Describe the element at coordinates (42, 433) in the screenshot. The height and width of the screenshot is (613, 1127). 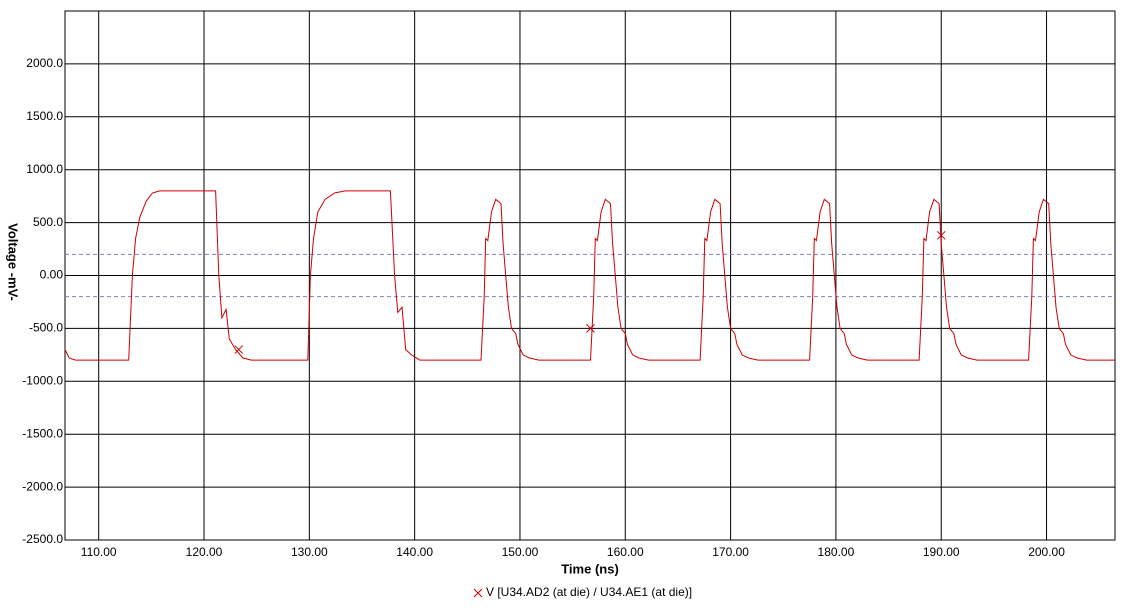
I see `y-tick-label: -1500.0` at that location.